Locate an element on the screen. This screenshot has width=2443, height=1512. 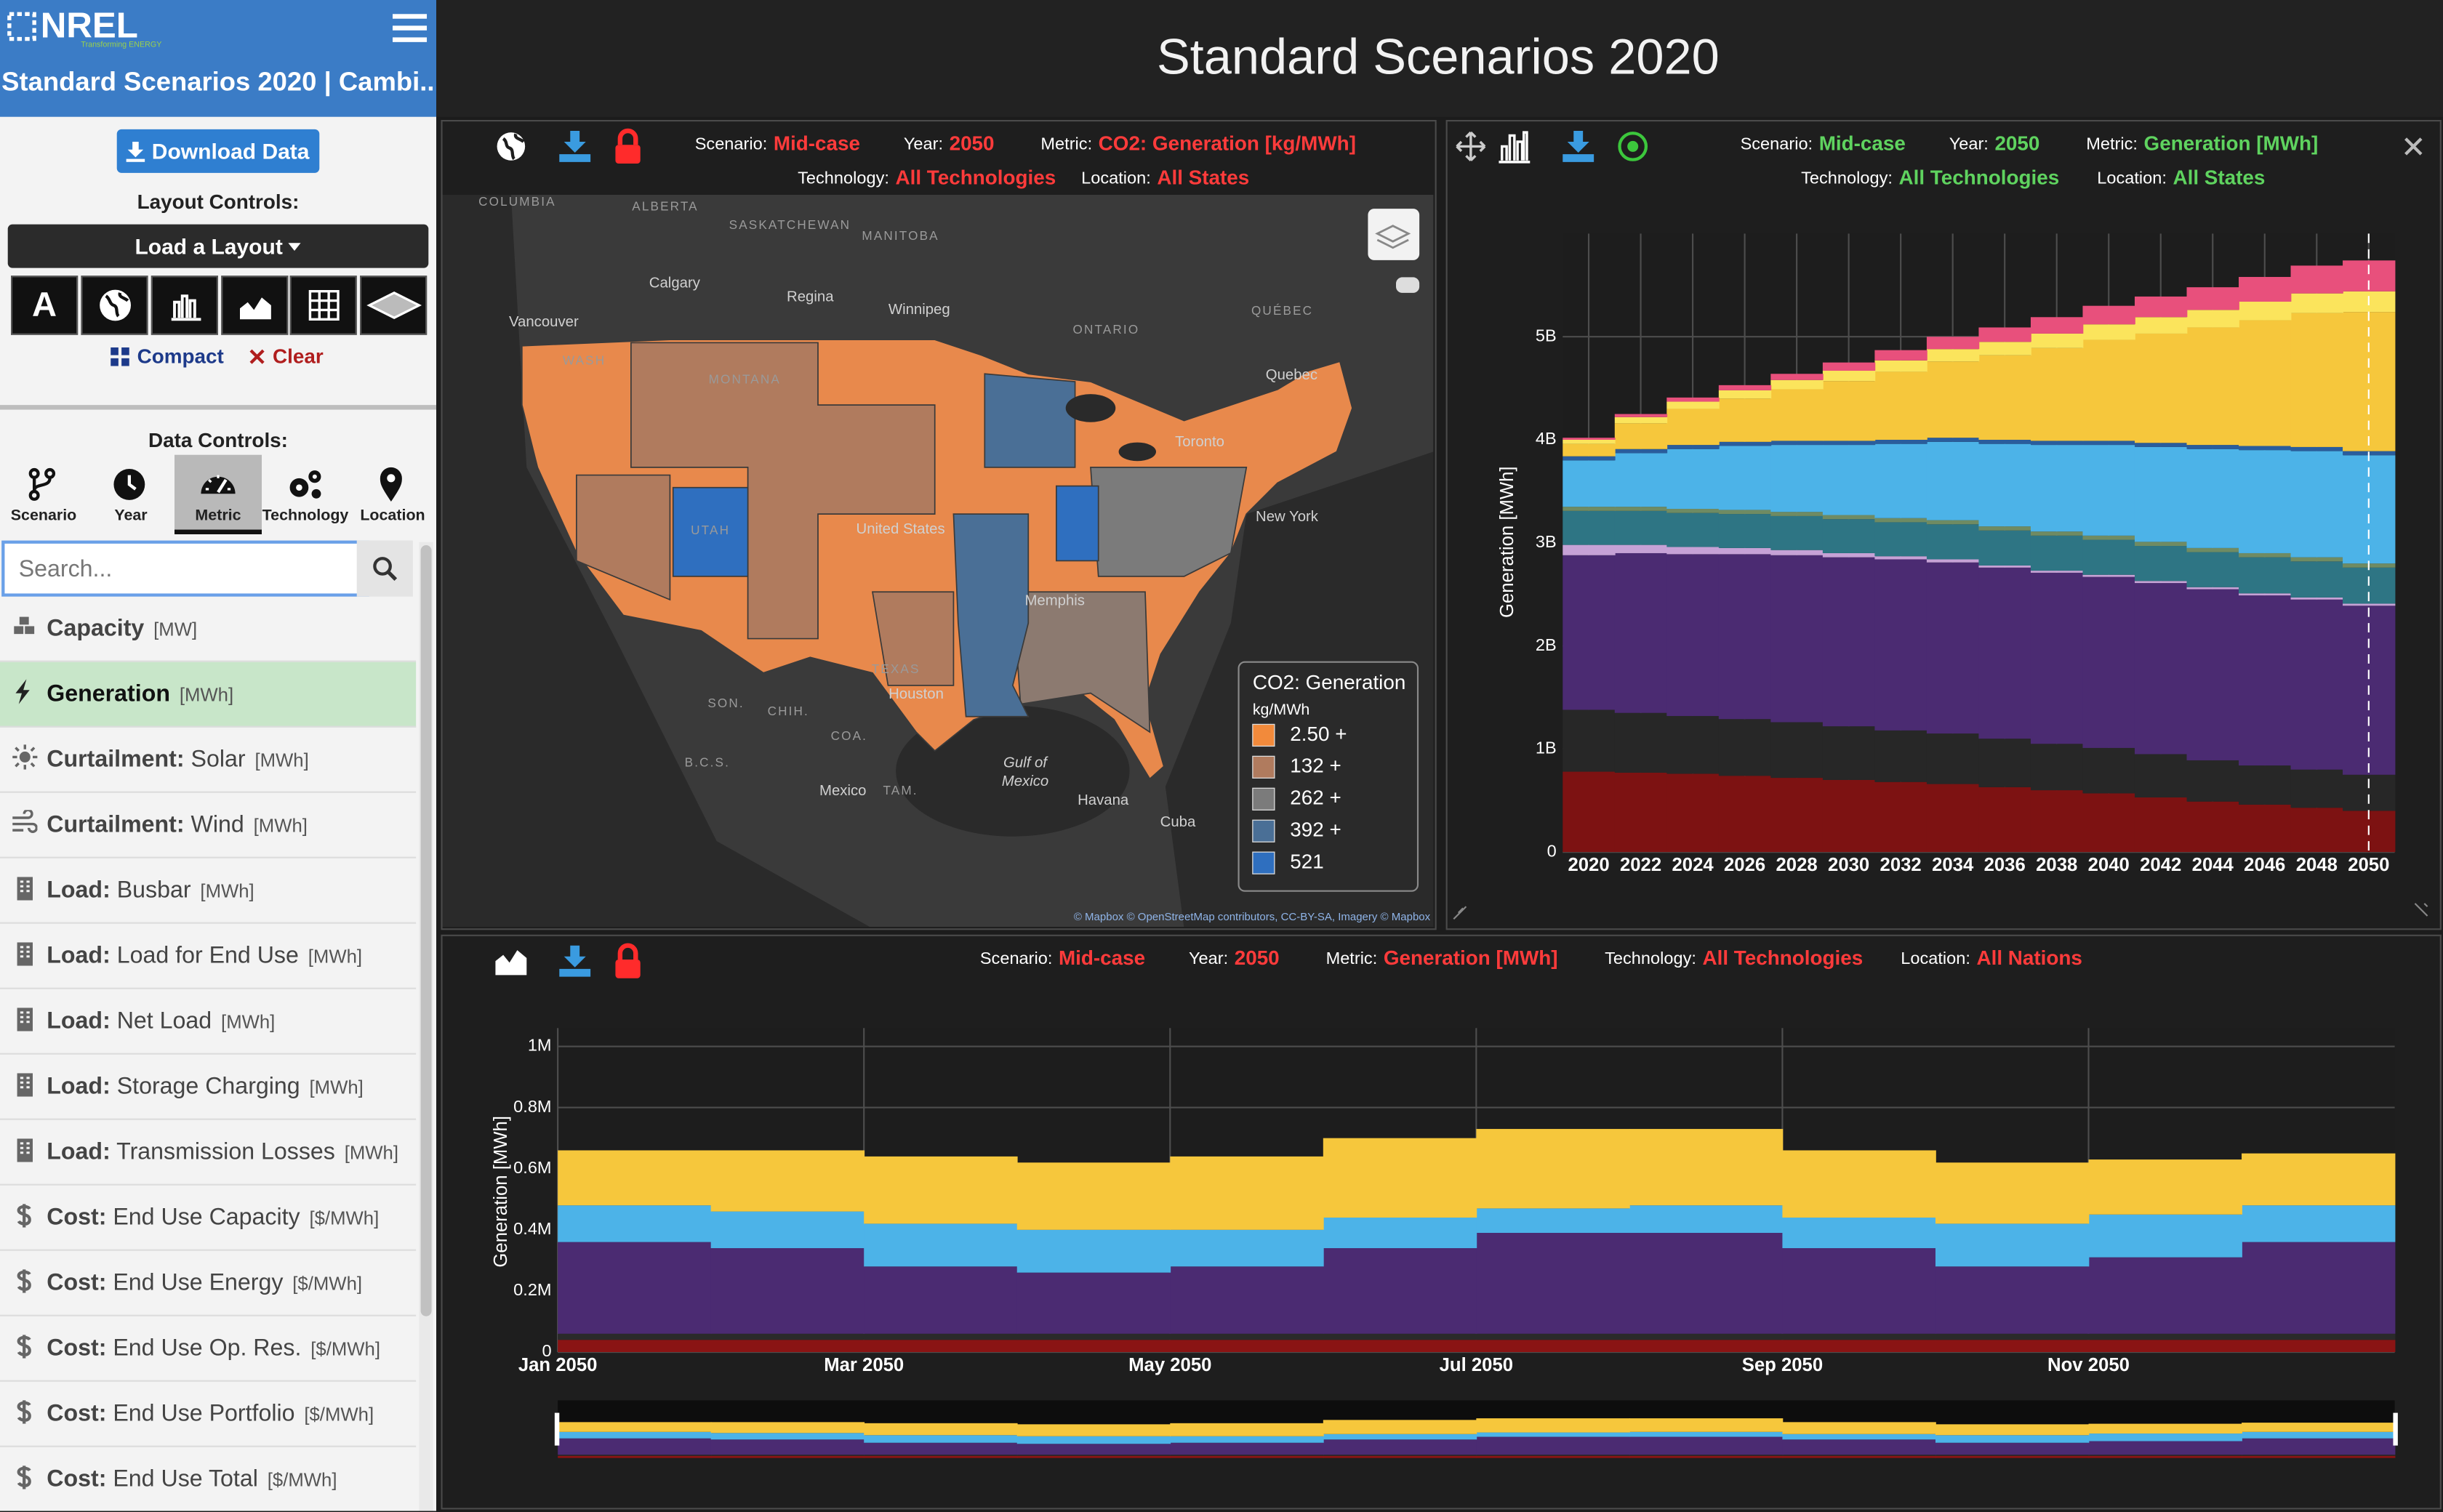
table-layout-button is located at coordinates (323, 305).